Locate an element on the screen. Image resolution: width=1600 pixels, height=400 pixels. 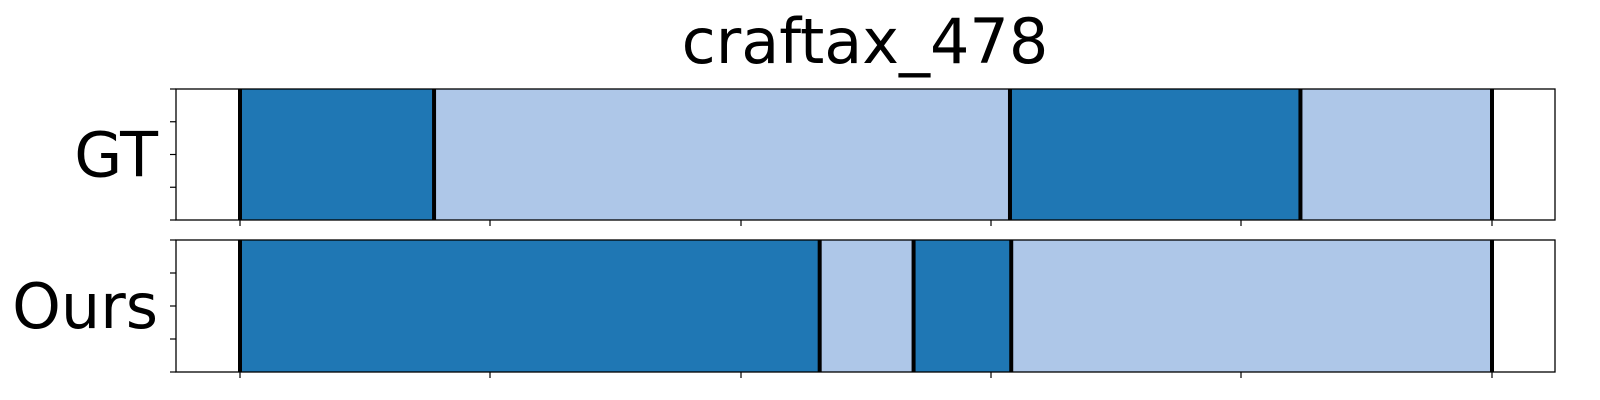
row-label: GT is located at coordinates (116, 155).